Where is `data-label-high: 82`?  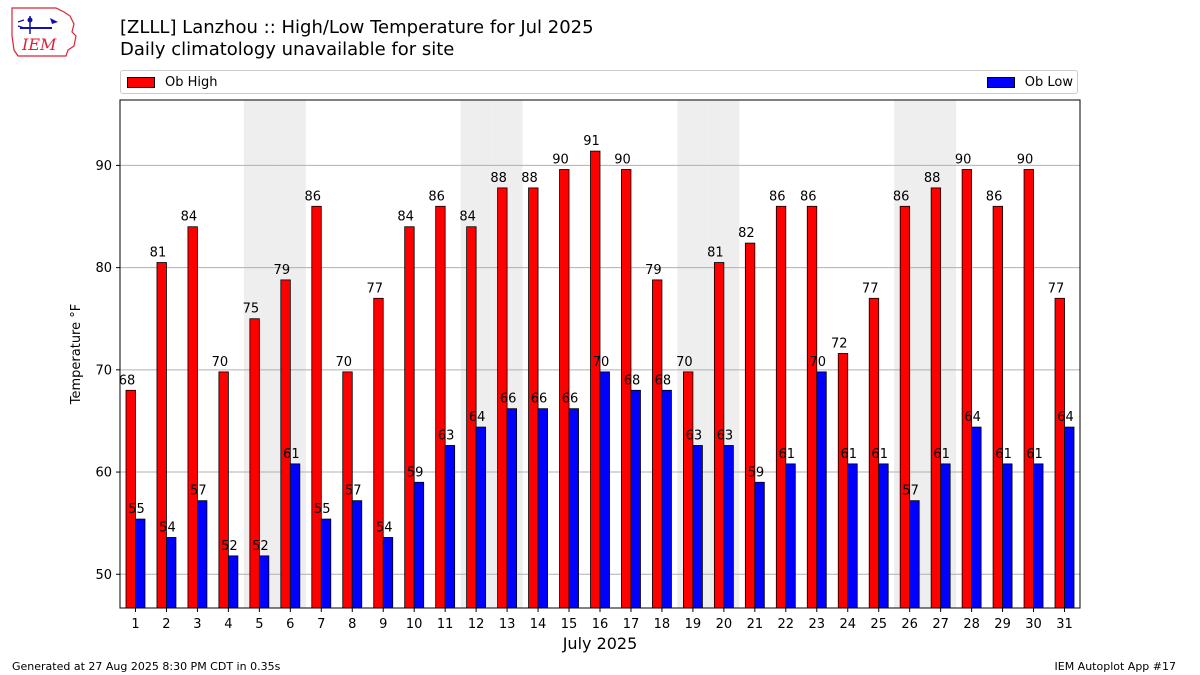 data-label-high: 82 is located at coordinates (746, 233).